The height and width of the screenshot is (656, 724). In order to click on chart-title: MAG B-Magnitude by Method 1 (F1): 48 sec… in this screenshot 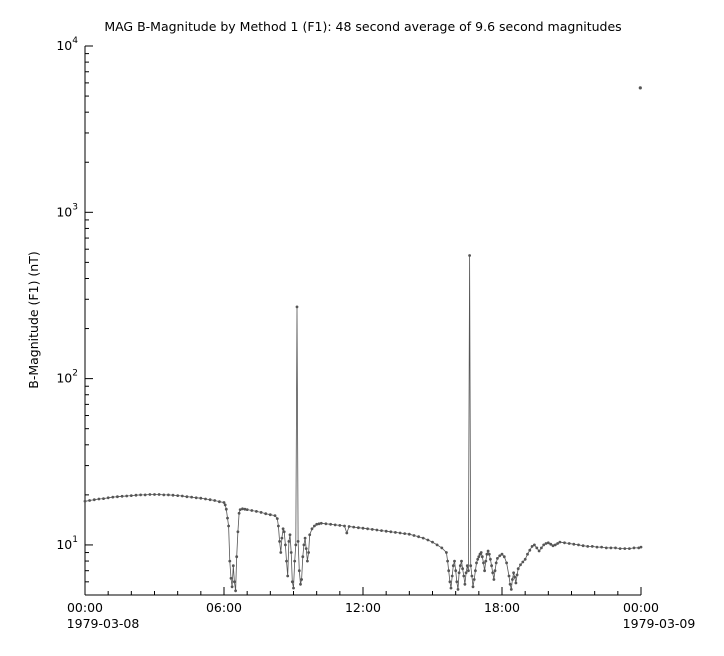, I will do `click(362, 26)`.